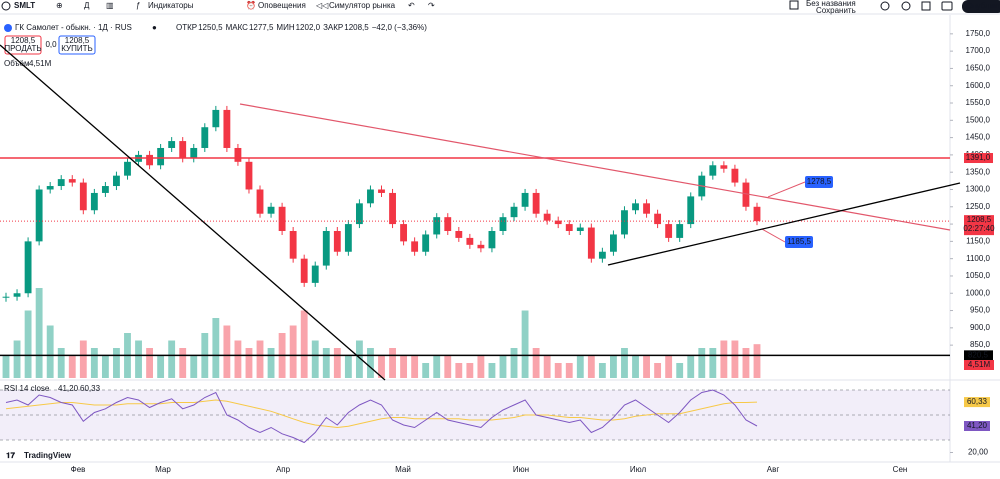 The height and width of the screenshot is (479, 1000). What do you see at coordinates (978, 292) in the screenshot?
I see `y-tick-label: 1000,0` at bounding box center [978, 292].